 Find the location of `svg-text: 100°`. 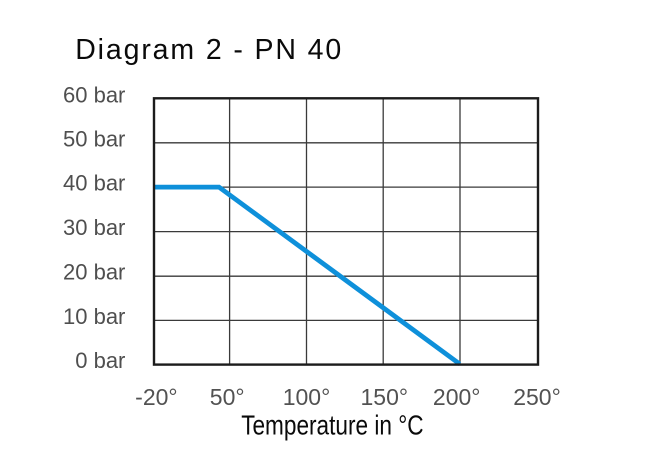

svg-text: 100° is located at coordinates (307, 397).